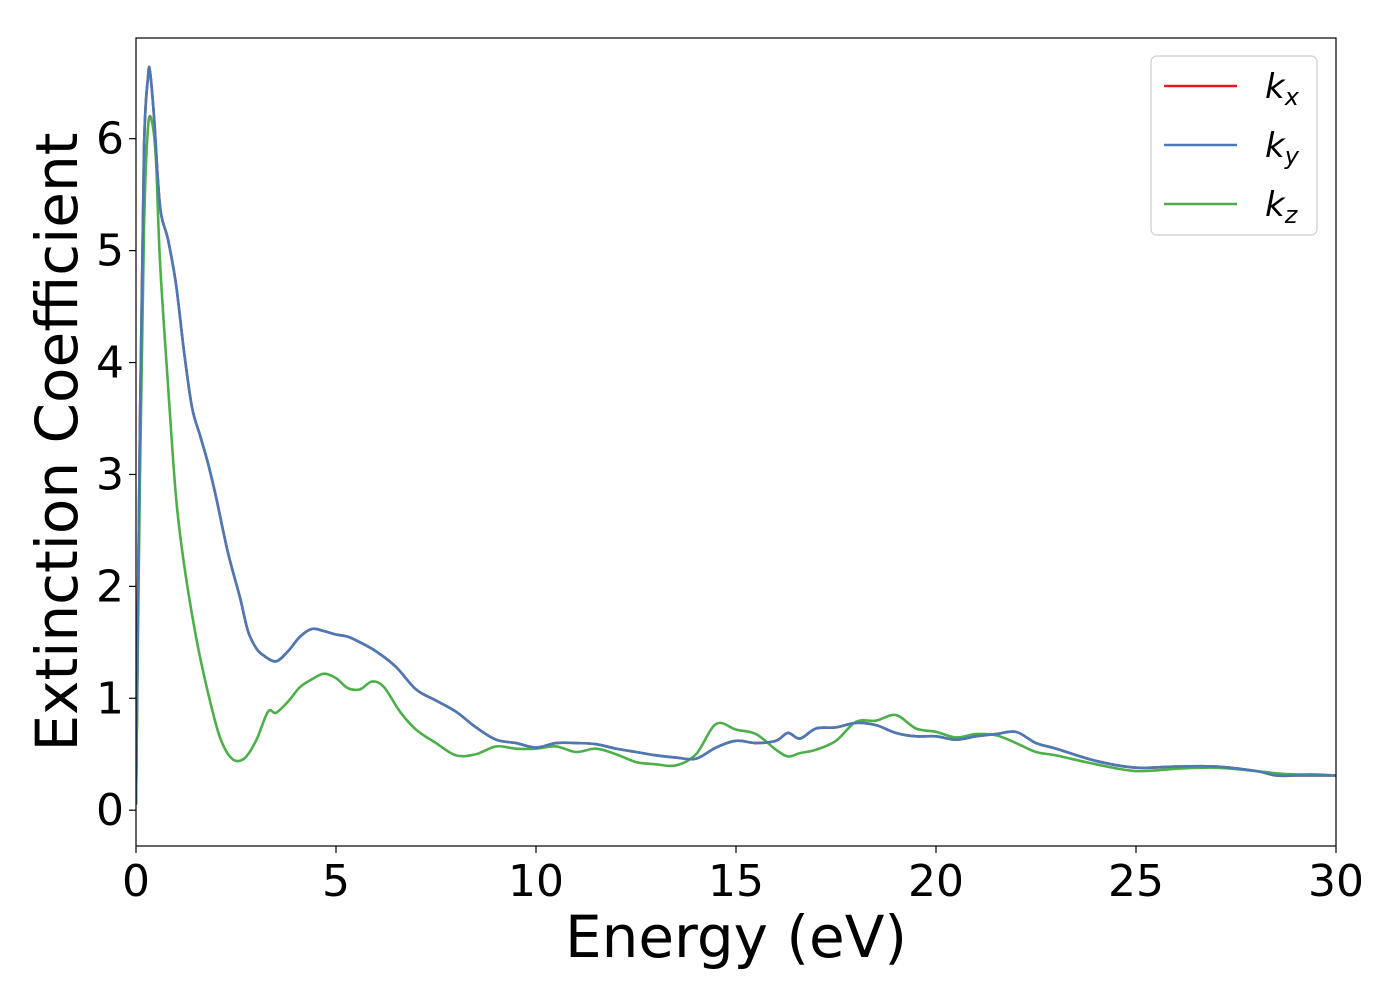 This screenshot has height=1005, width=1400. Describe the element at coordinates (110, 363) in the screenshot. I see `y-tick-label: 4` at that location.